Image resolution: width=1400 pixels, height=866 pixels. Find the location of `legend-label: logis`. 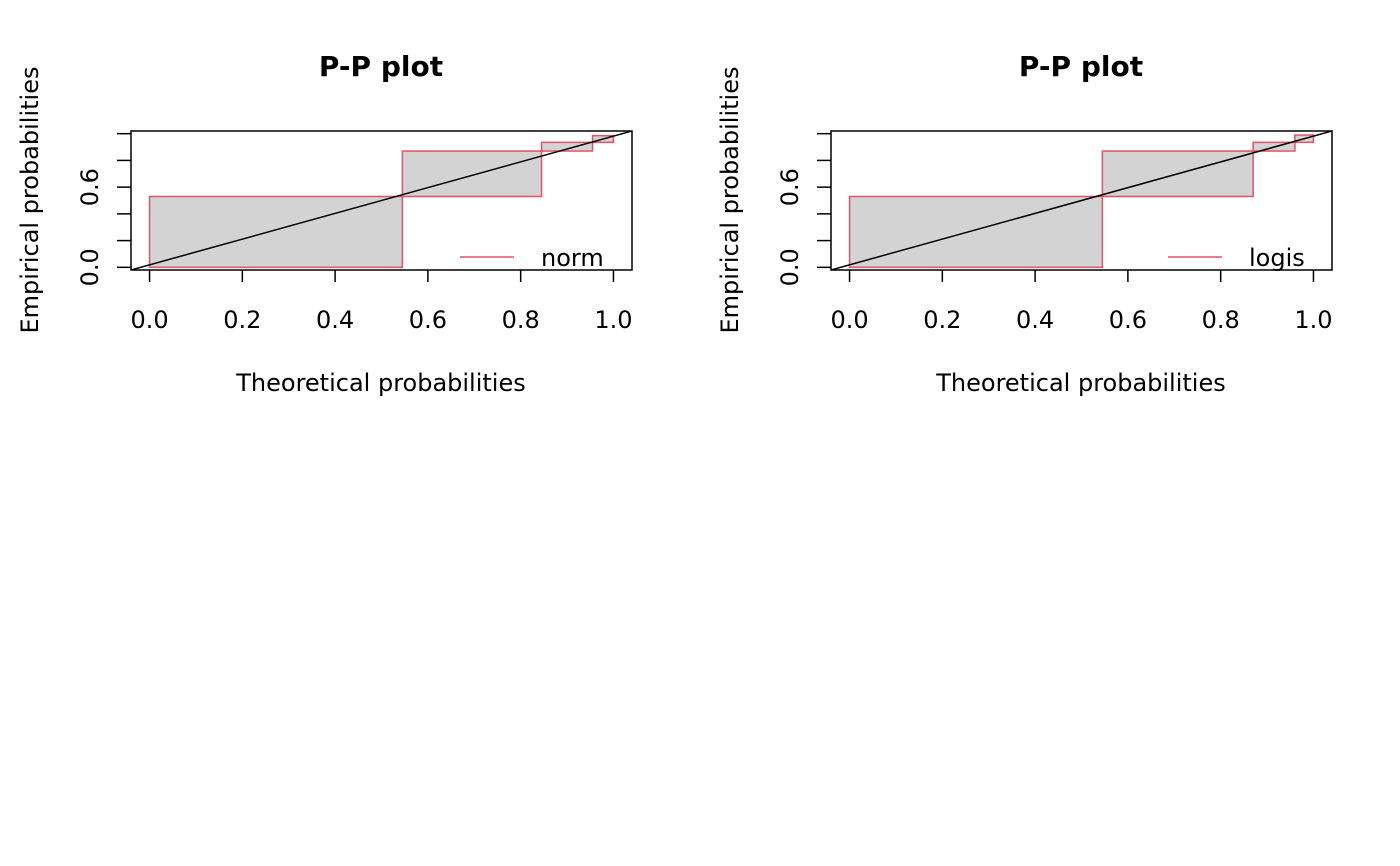

legend-label: logis is located at coordinates (1277, 258).